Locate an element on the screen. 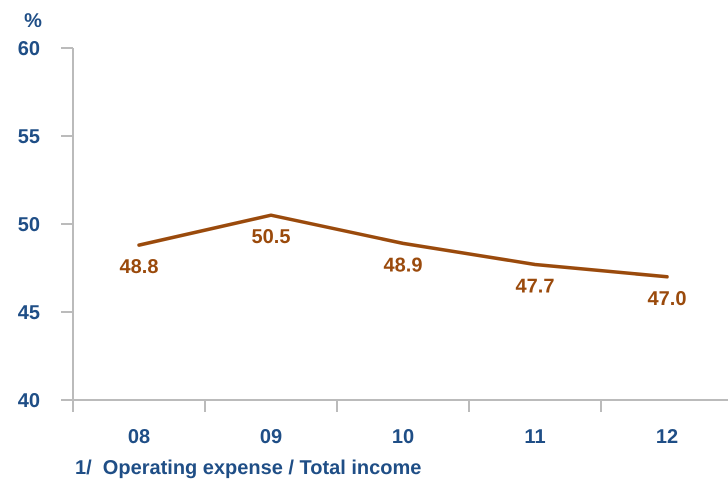 This screenshot has height=482, width=728. x-tick-label: 08 is located at coordinates (139, 437).